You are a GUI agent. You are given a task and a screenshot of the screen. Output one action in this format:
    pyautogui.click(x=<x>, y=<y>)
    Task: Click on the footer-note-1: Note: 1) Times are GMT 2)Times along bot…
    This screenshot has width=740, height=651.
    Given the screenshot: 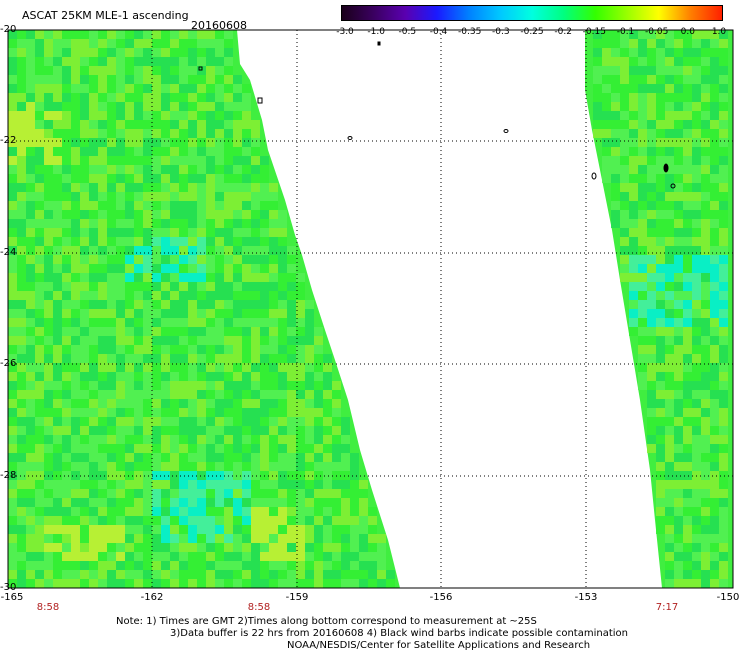 What is the action you would take?
    pyautogui.click(x=326, y=621)
    